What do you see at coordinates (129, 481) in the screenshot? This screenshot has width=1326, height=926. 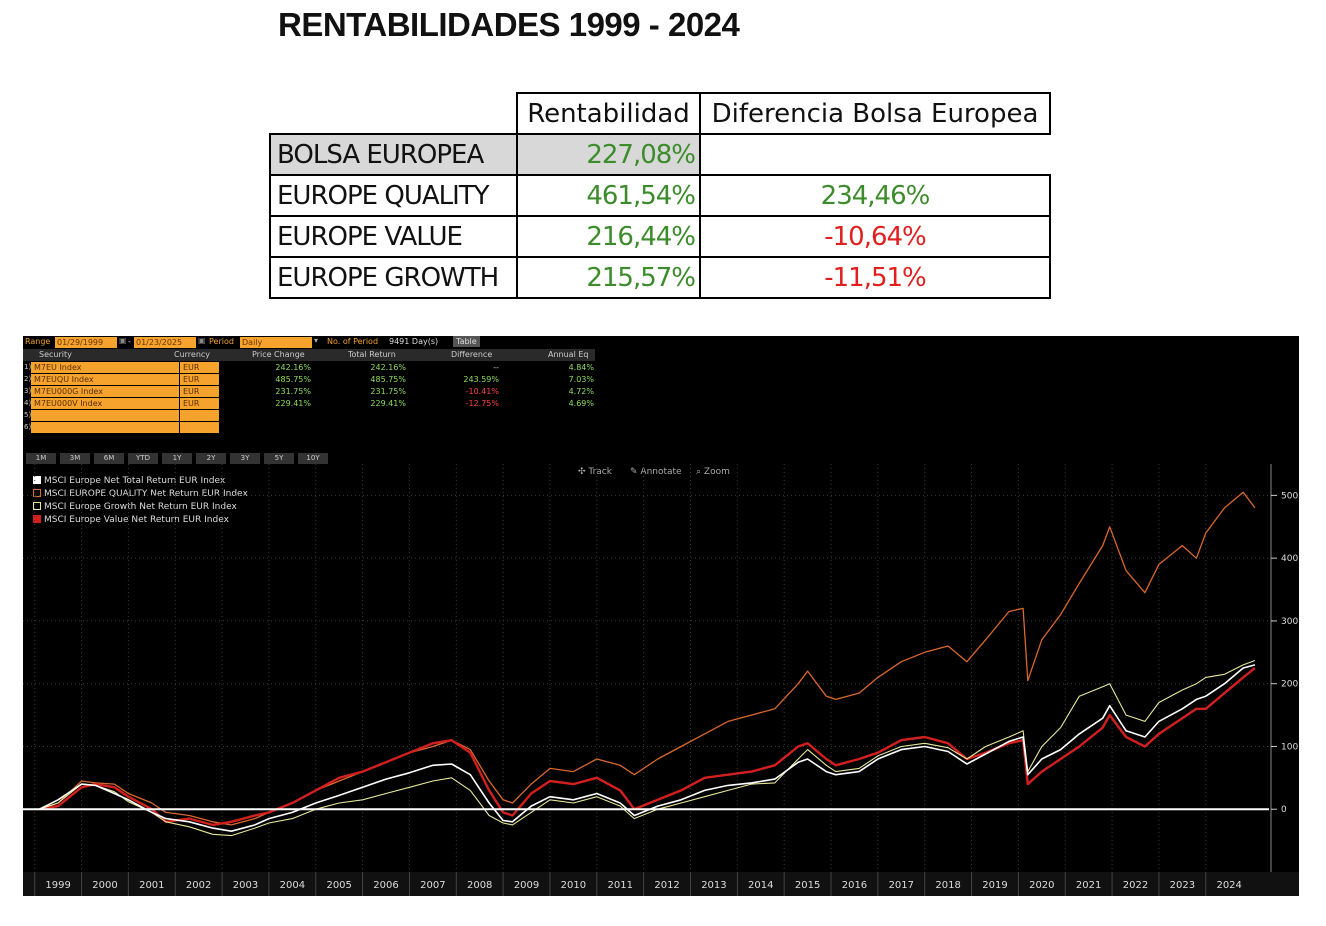 I see `legend-item-europe: MSCI Europe Net Total Return EUR Index` at bounding box center [129, 481].